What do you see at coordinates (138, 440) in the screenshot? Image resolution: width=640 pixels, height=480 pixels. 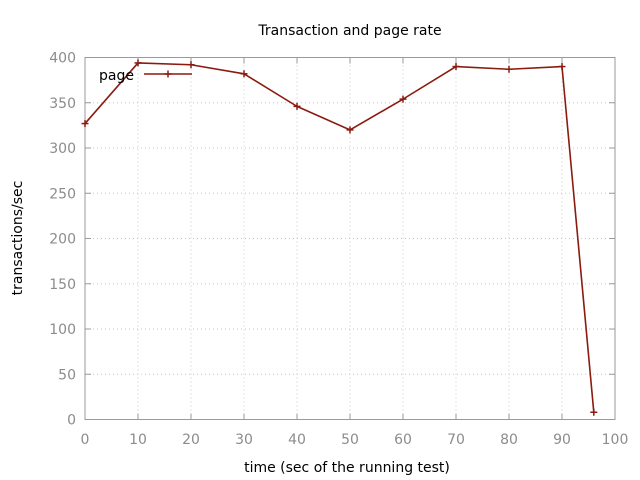 I see `x-tick-label: 10` at bounding box center [138, 440].